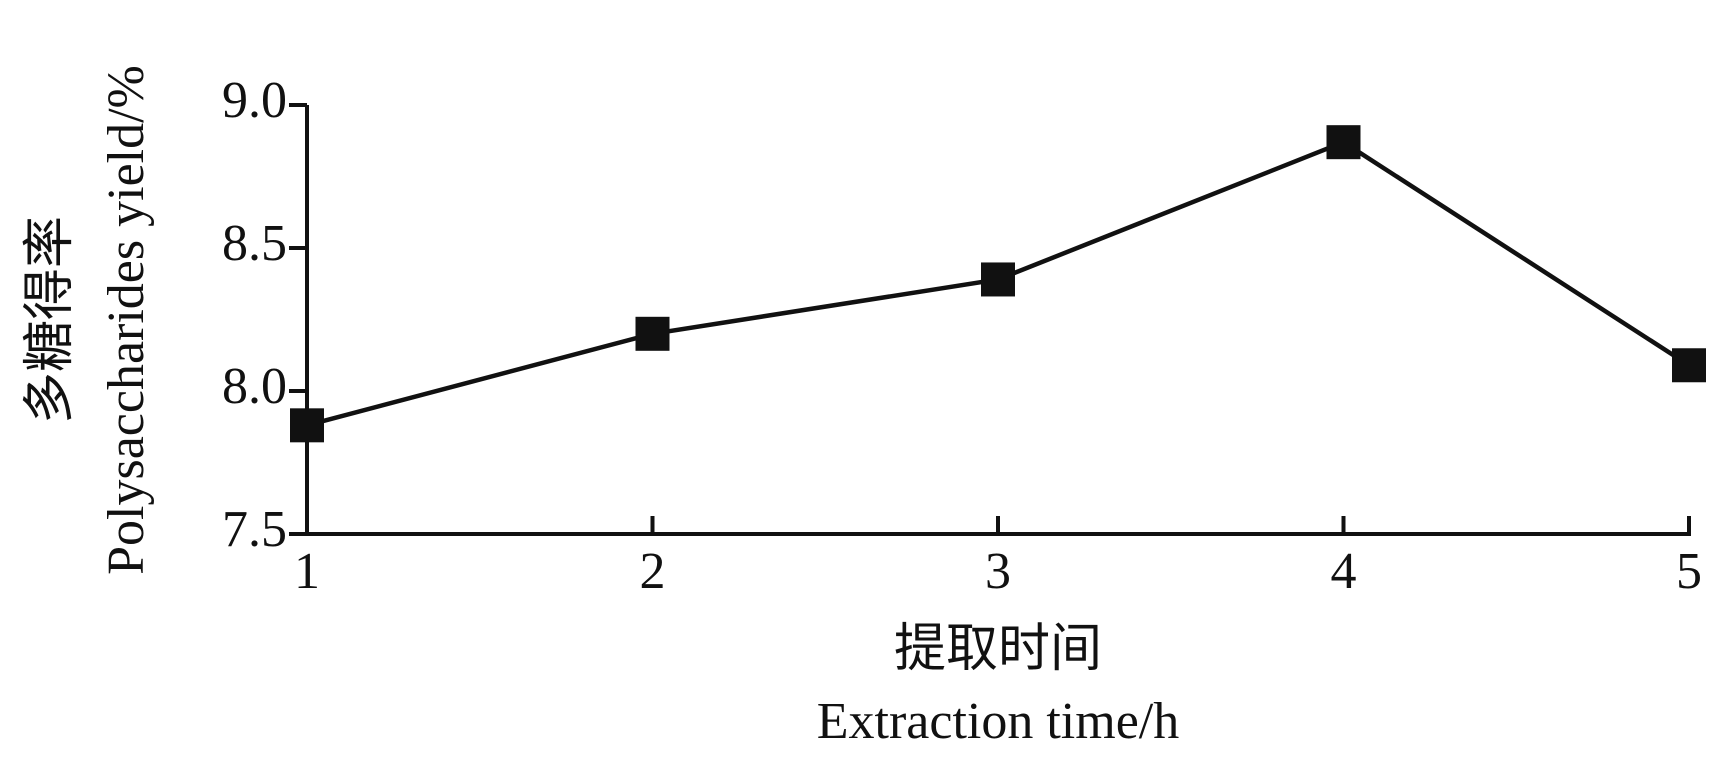  Describe the element at coordinates (254, 100) in the screenshot. I see `y-tick-label: 9.0` at that location.